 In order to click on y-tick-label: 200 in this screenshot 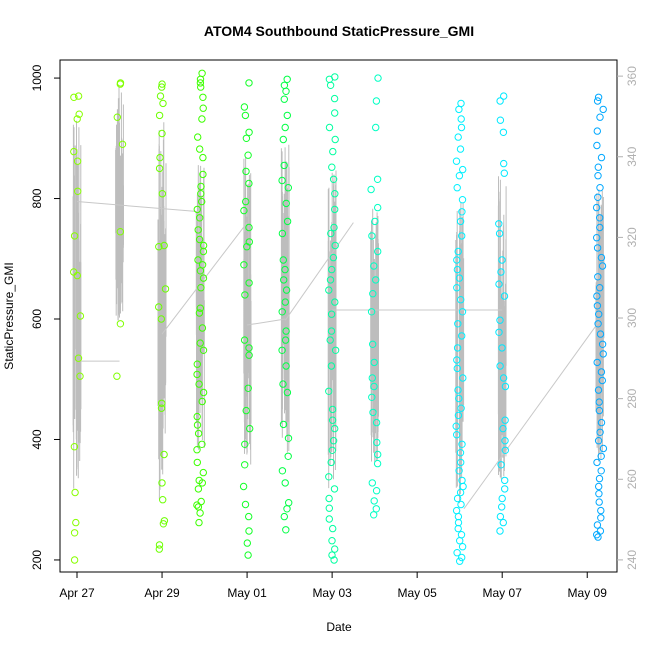, I will do `click(37, 560)`.